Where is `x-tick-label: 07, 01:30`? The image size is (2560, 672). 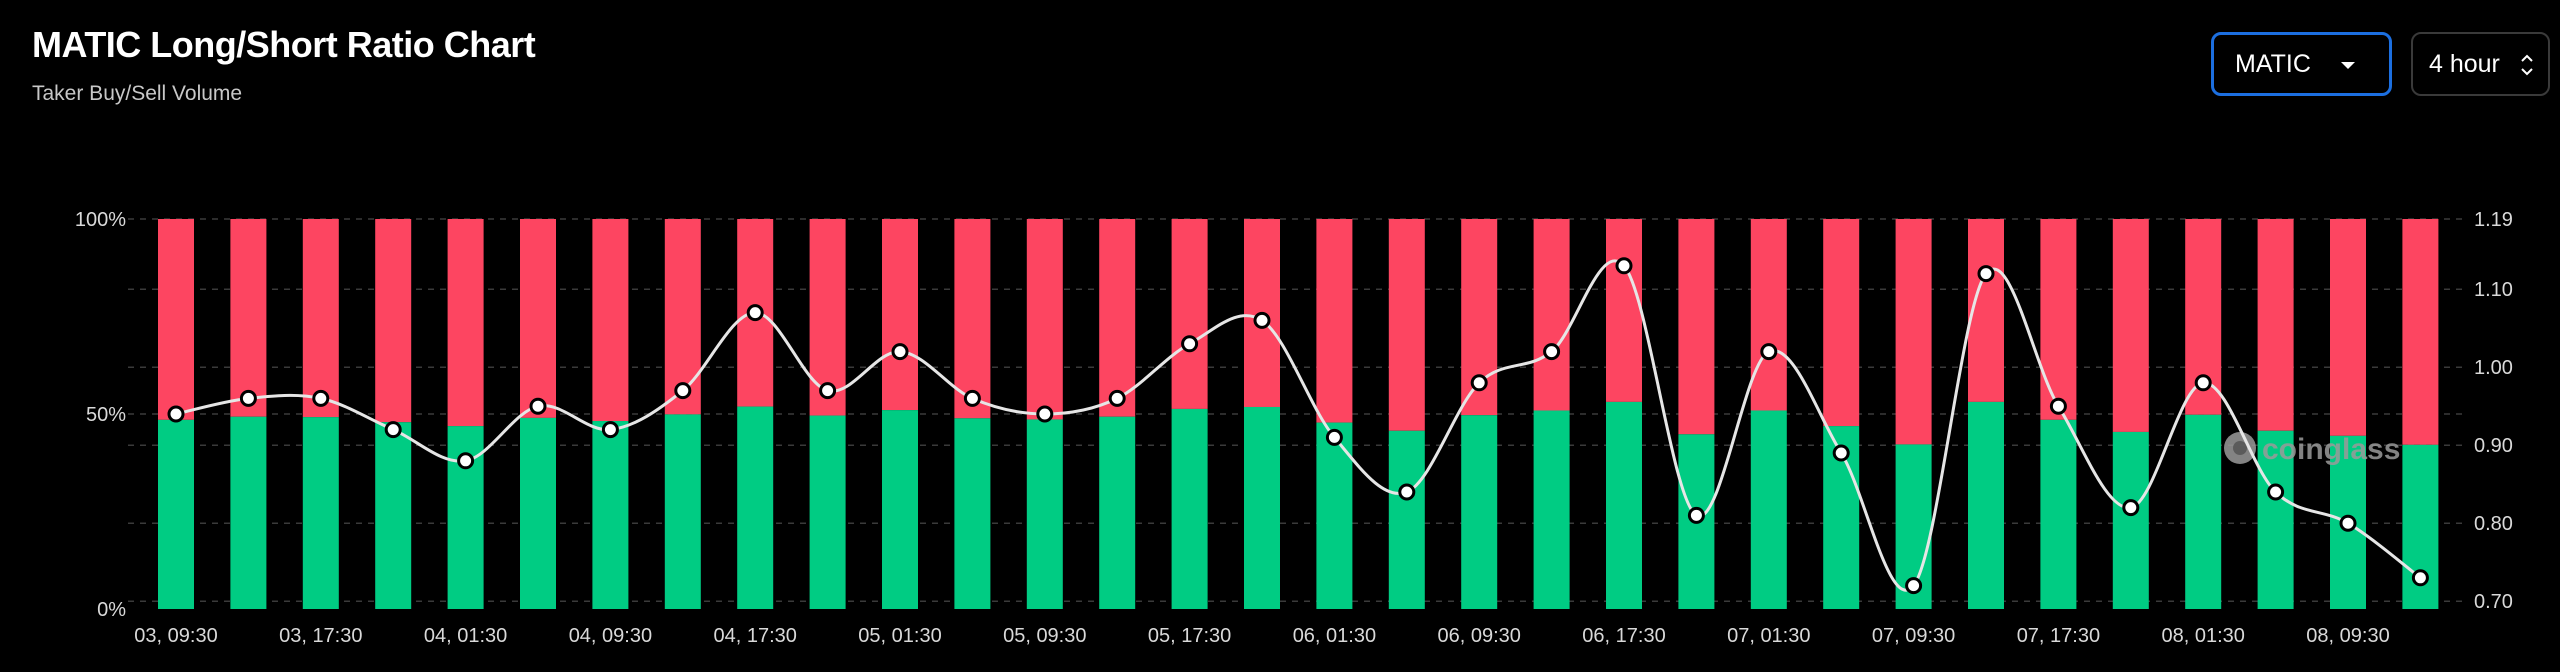
x-tick-label: 07, 01:30 is located at coordinates (1768, 636).